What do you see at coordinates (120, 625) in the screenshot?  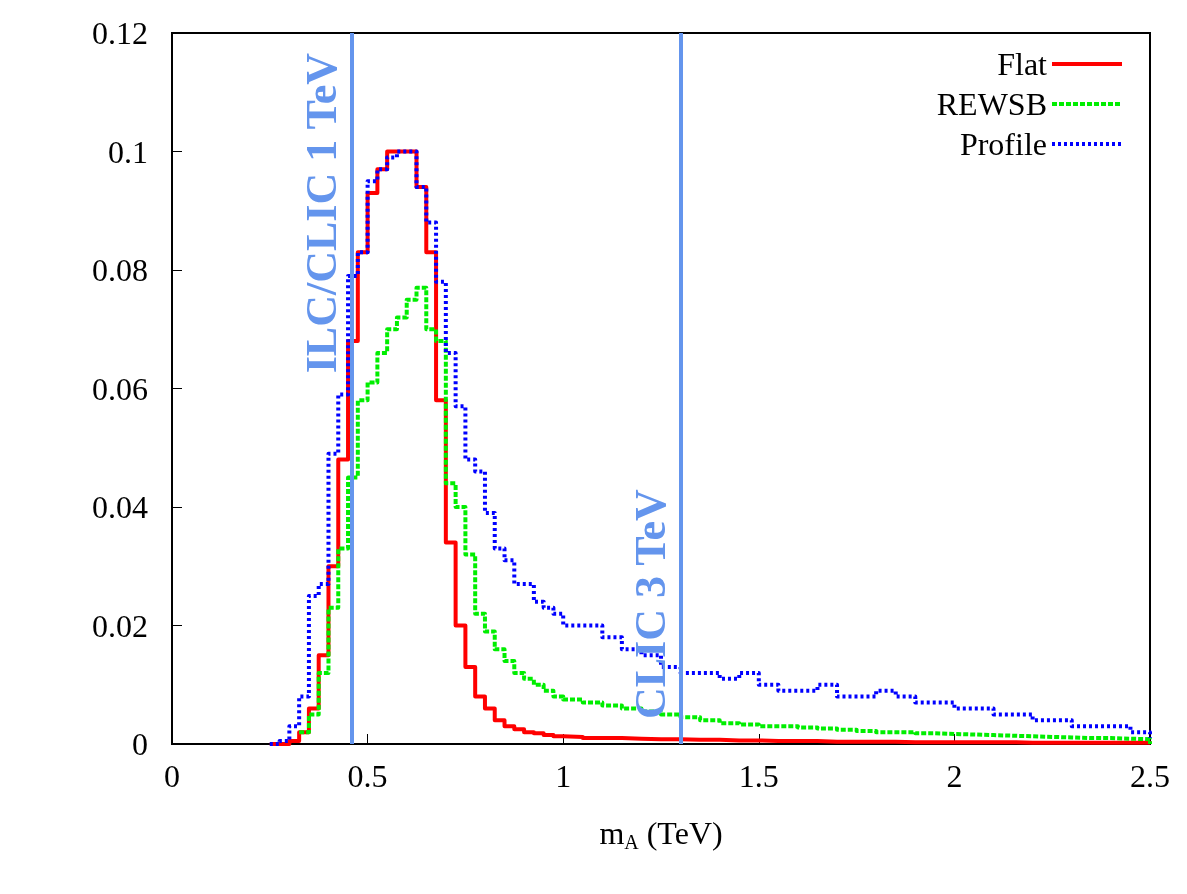 I see `y-tick-label: 0.02` at bounding box center [120, 625].